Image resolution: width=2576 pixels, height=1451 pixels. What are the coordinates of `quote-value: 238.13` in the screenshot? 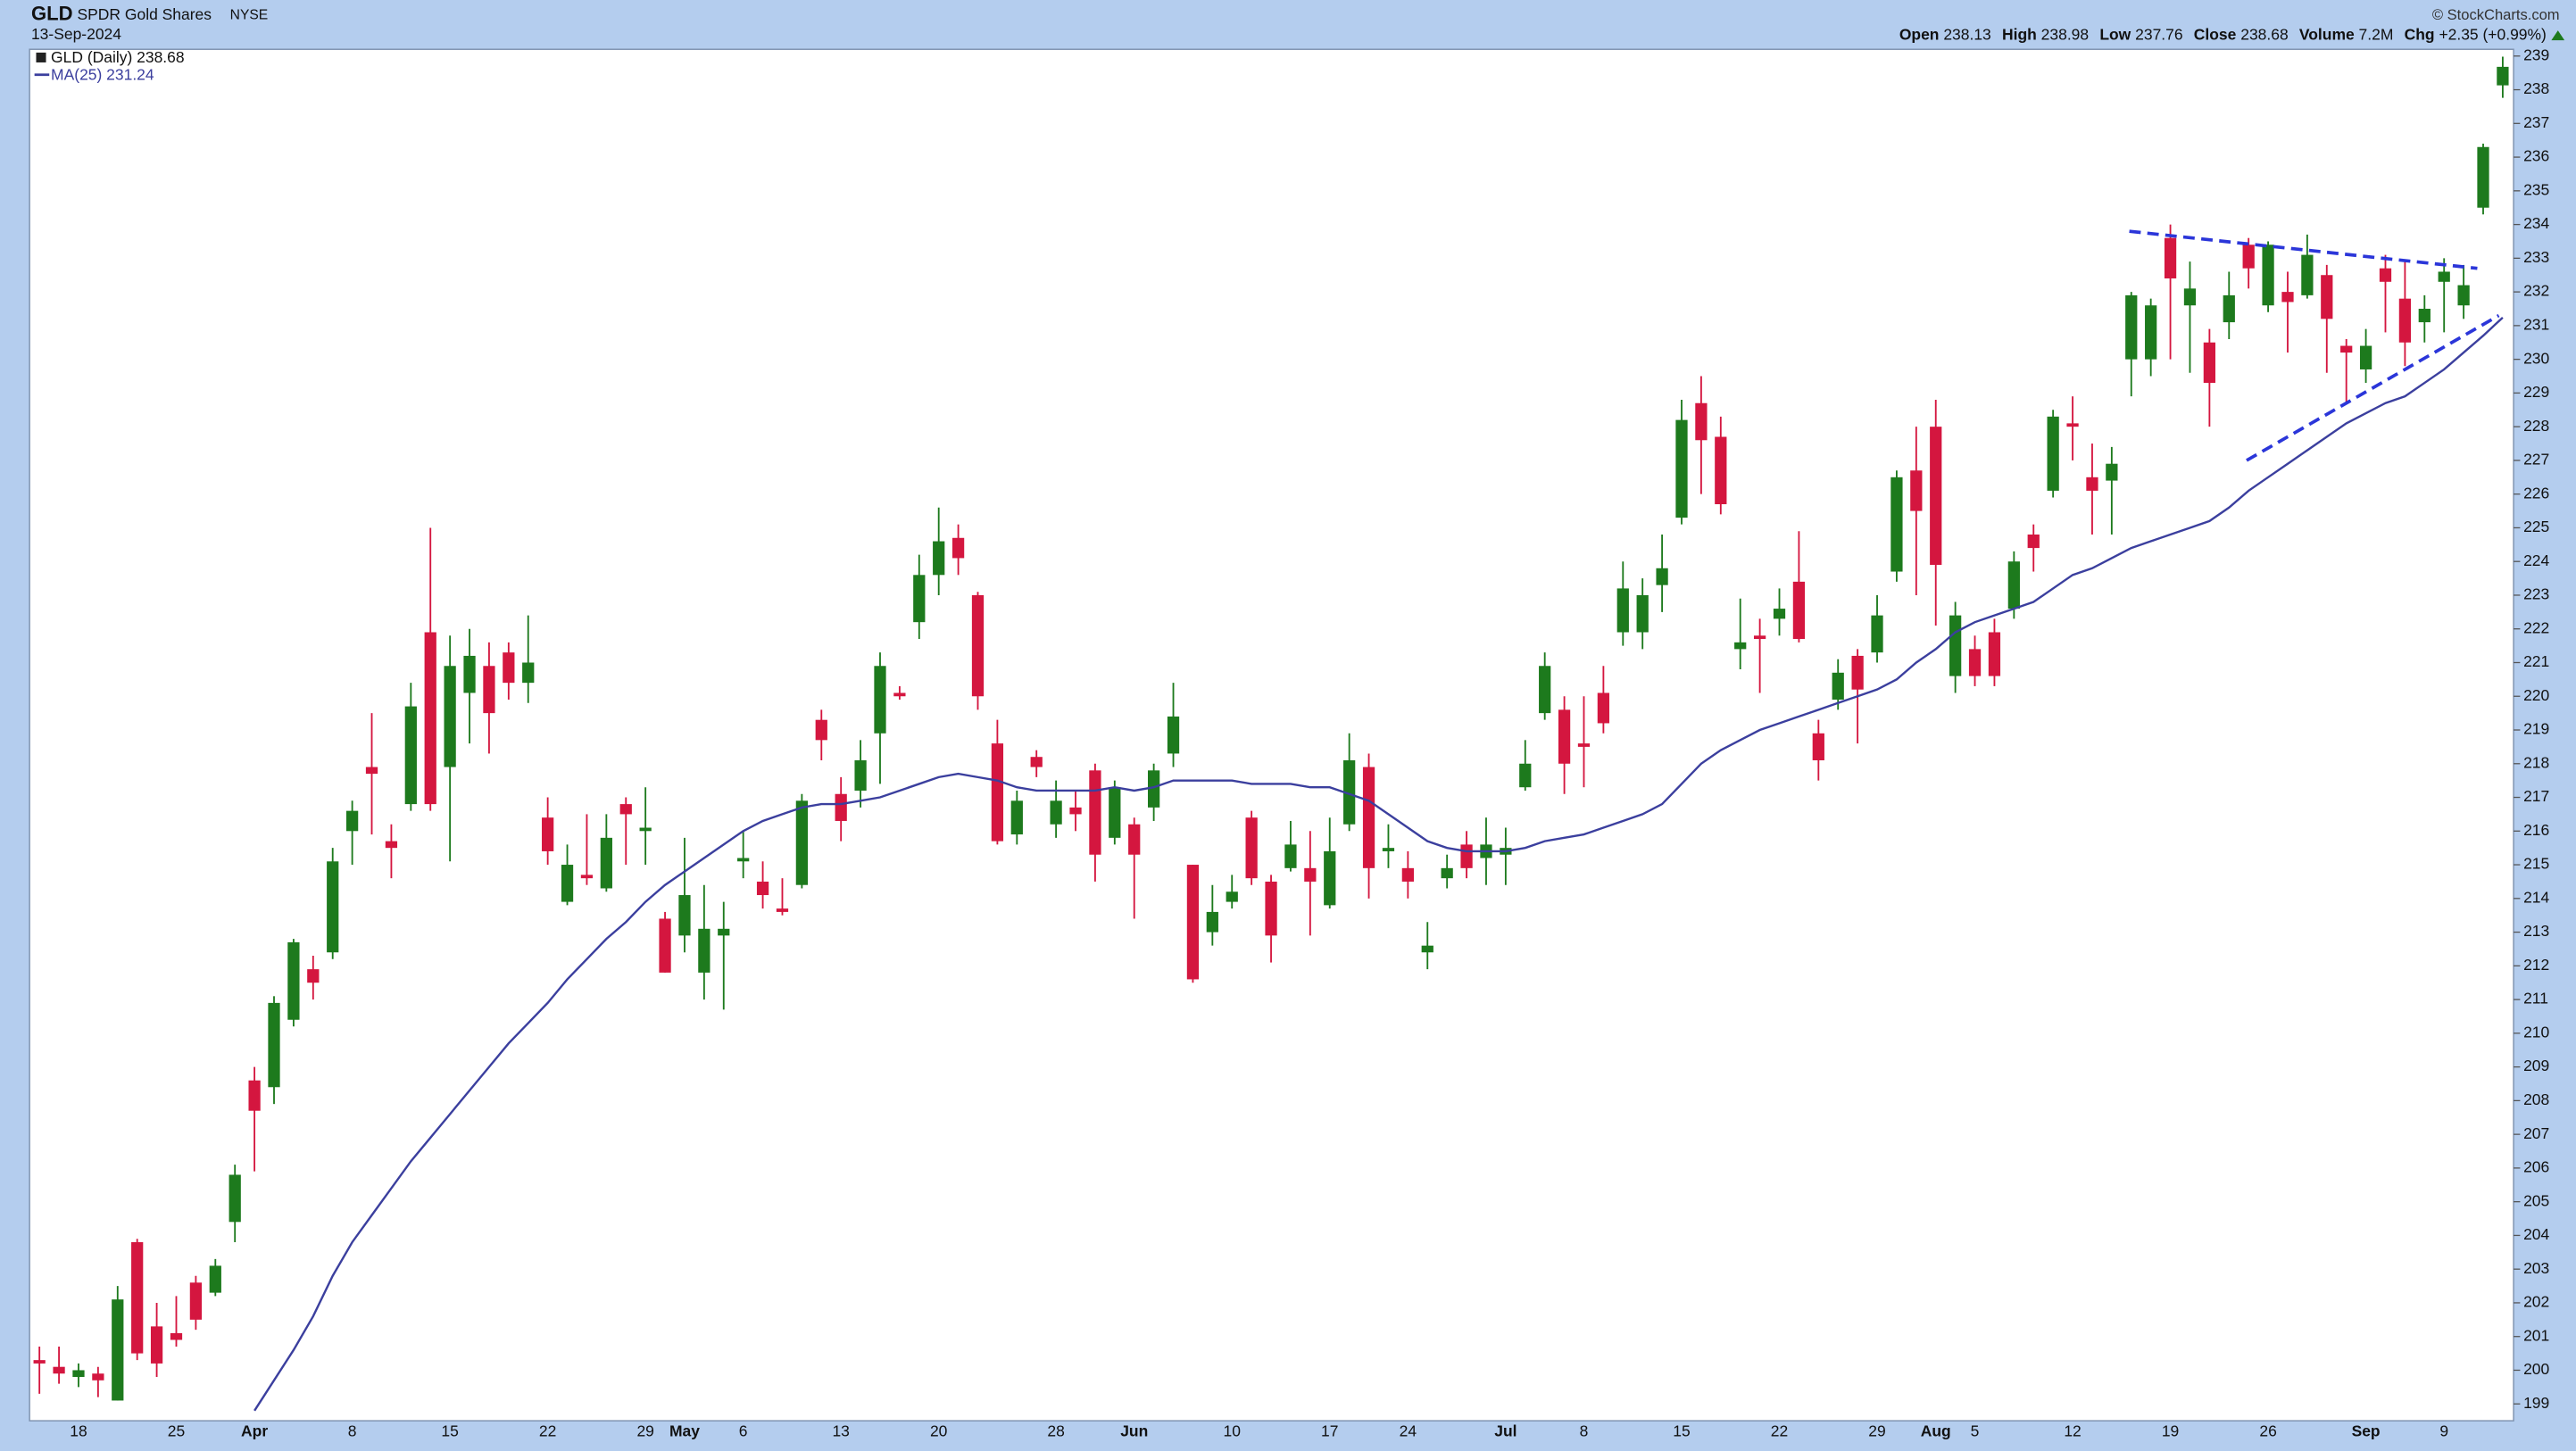 It's located at (1966, 34).